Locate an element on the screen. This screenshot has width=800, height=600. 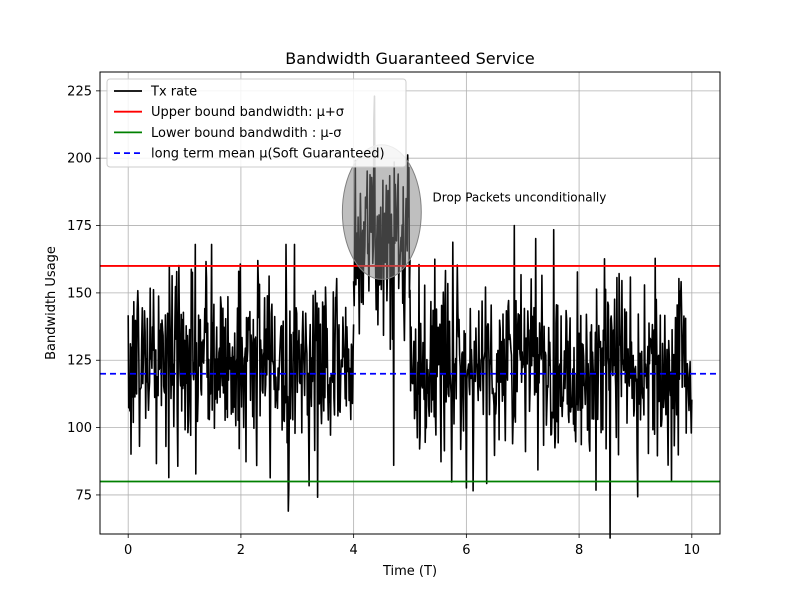
x-tick-label: 8 is located at coordinates (579, 550).